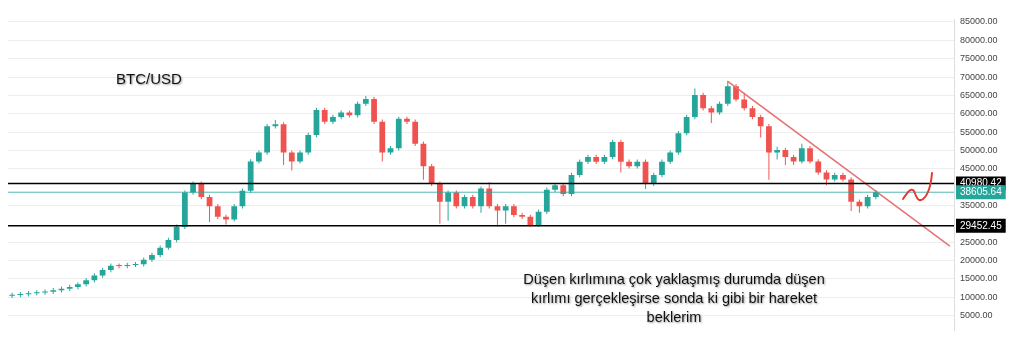 The width and height of the screenshot is (1024, 350). What do you see at coordinates (674, 298) in the screenshot?
I see `annotation: Düşen kırlımına çok yaklaşmış durumda düşen kırlımı gerçekleşirse sonda ki gibi bir hareket beklerim` at bounding box center [674, 298].